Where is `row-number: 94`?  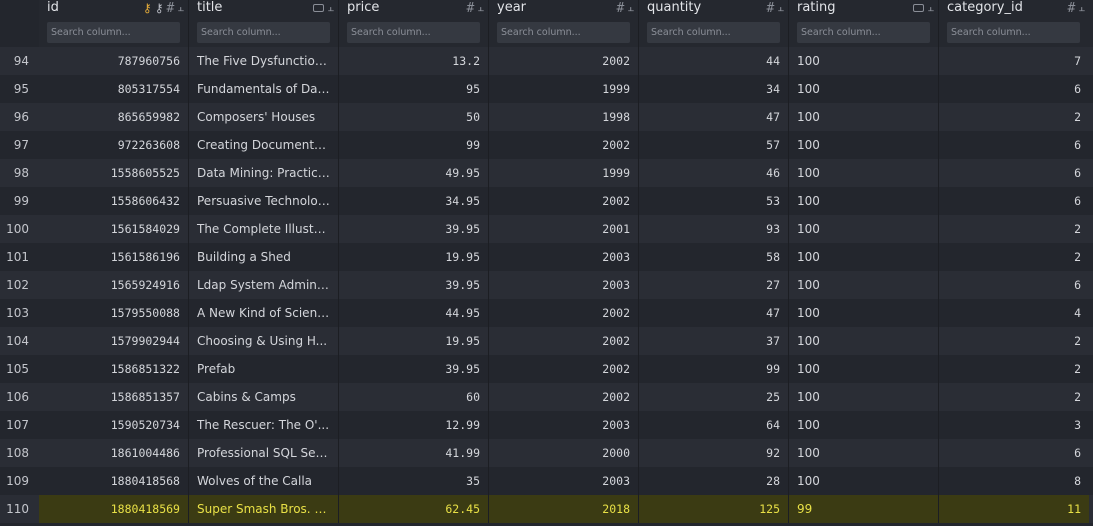
row-number: 94 is located at coordinates (21, 61).